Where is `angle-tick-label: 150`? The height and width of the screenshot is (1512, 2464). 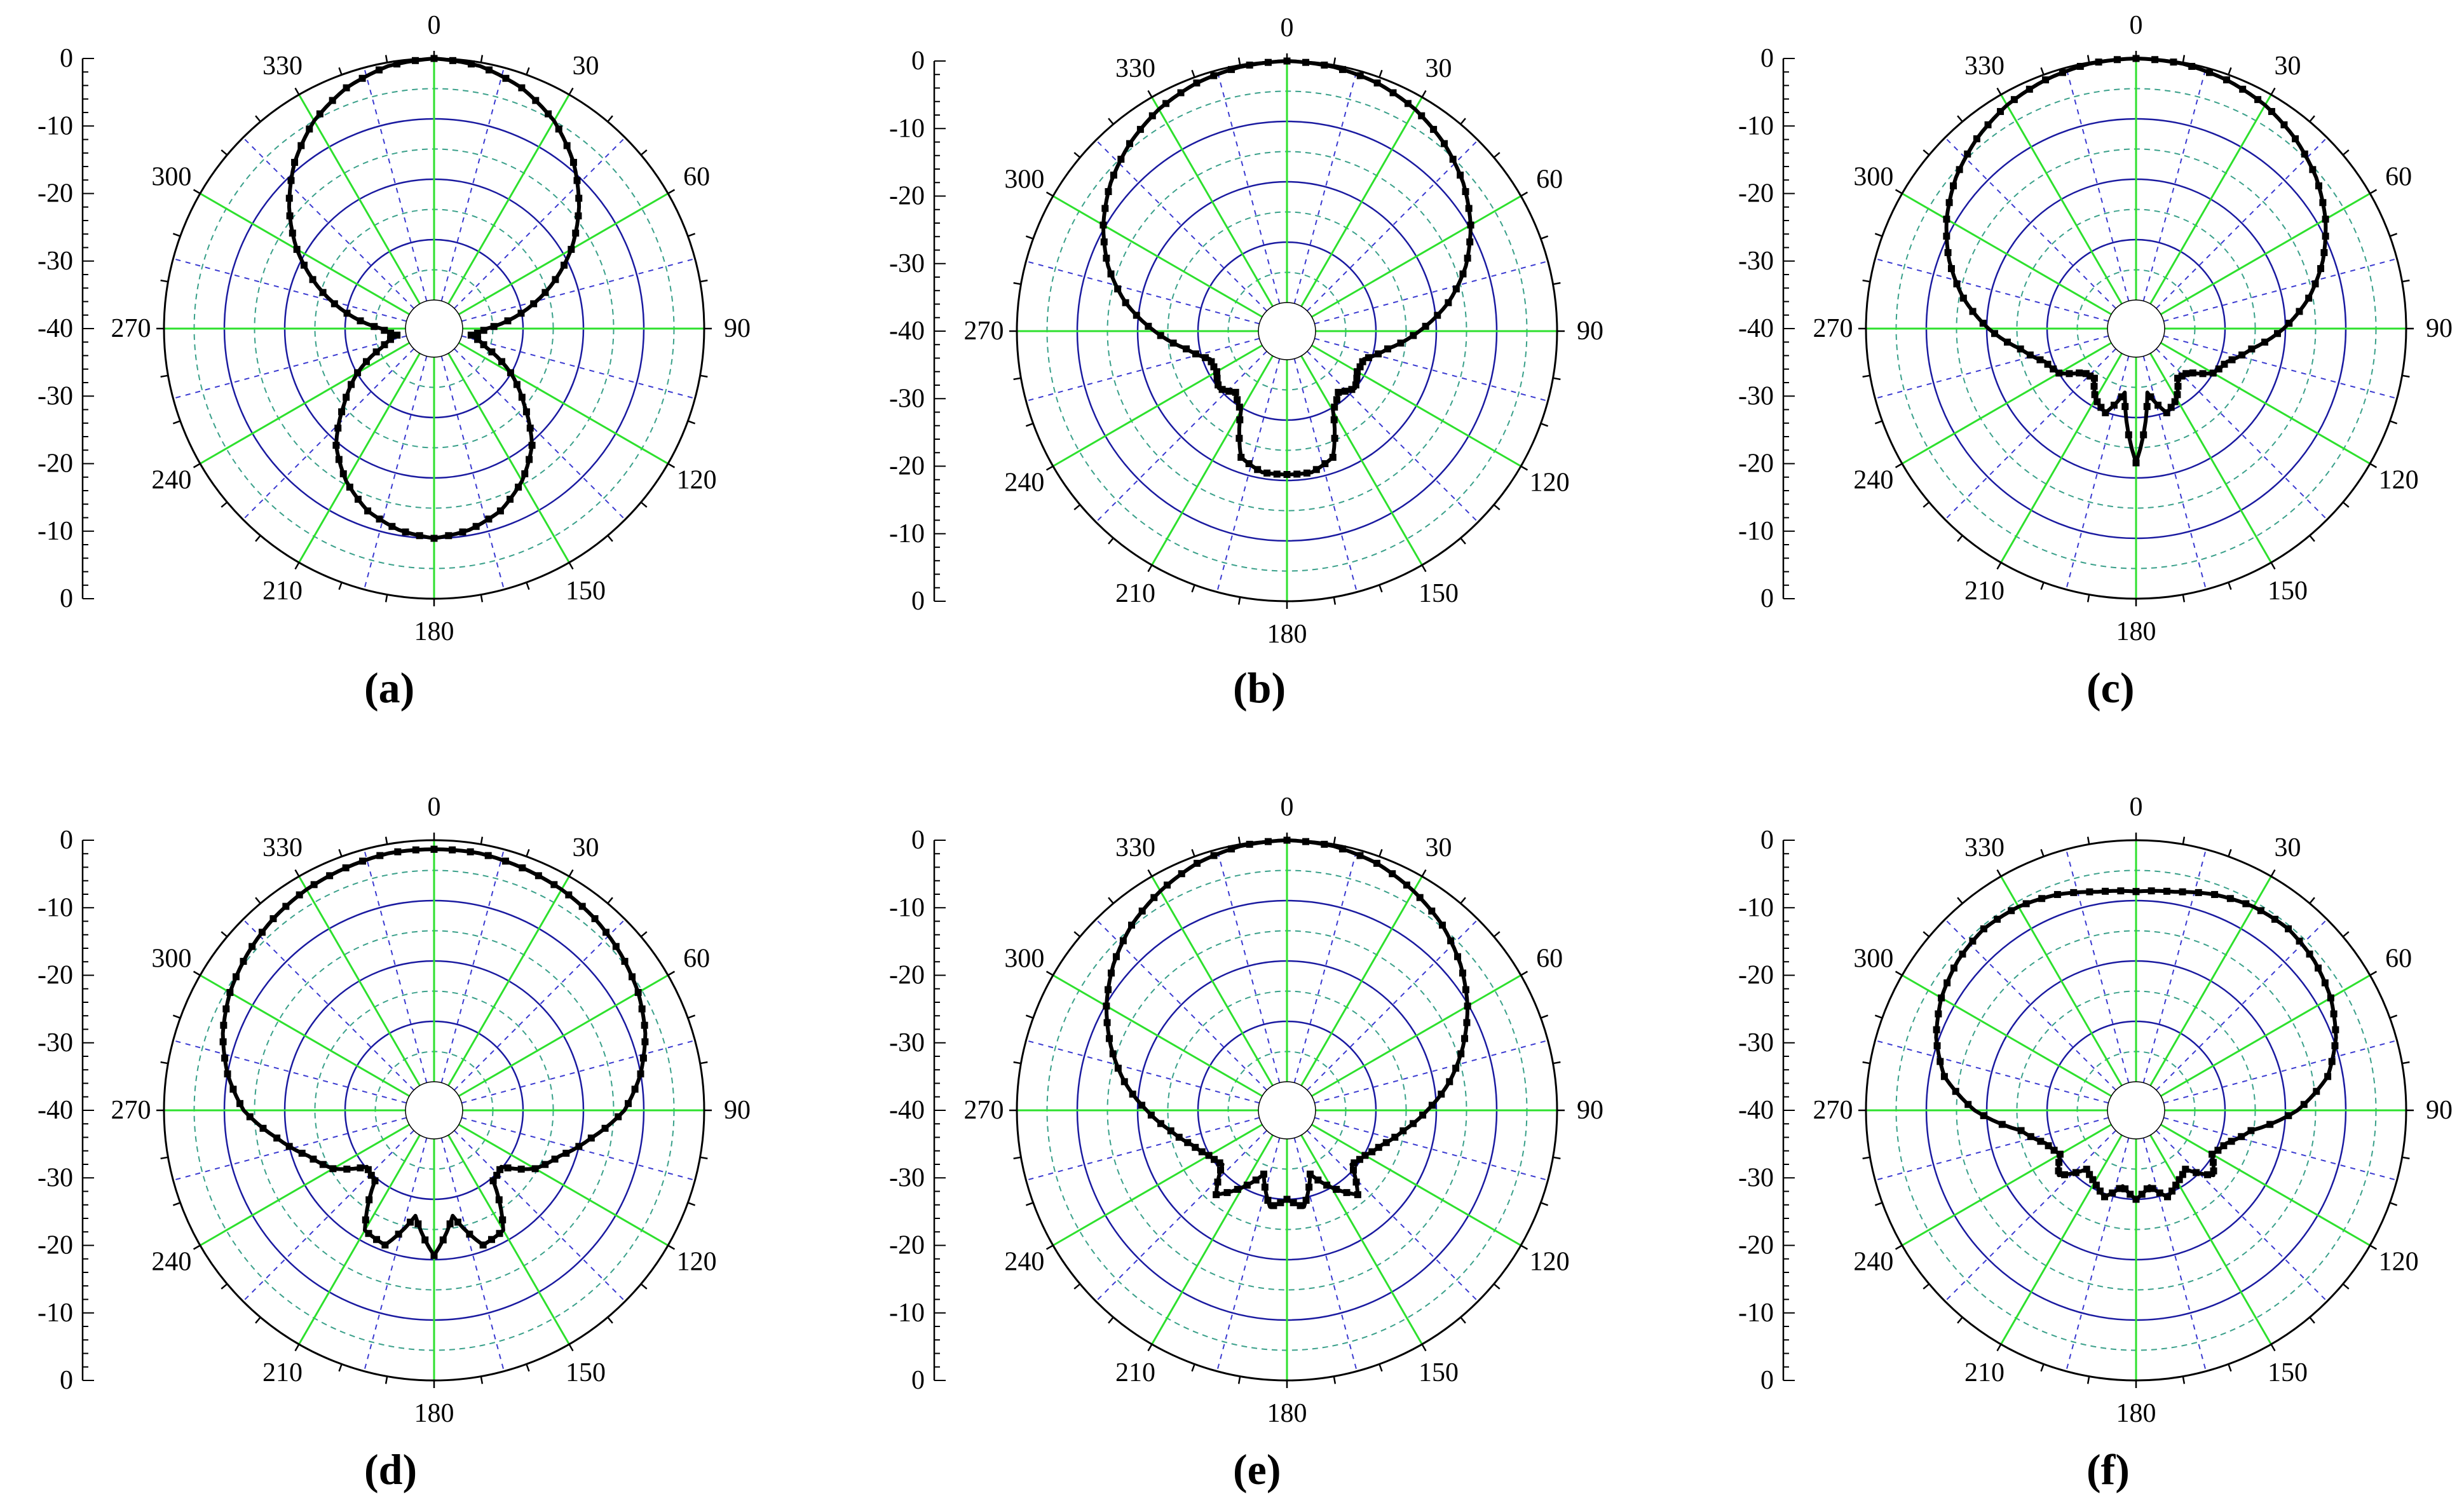
angle-tick-label: 150 is located at coordinates (586, 1372).